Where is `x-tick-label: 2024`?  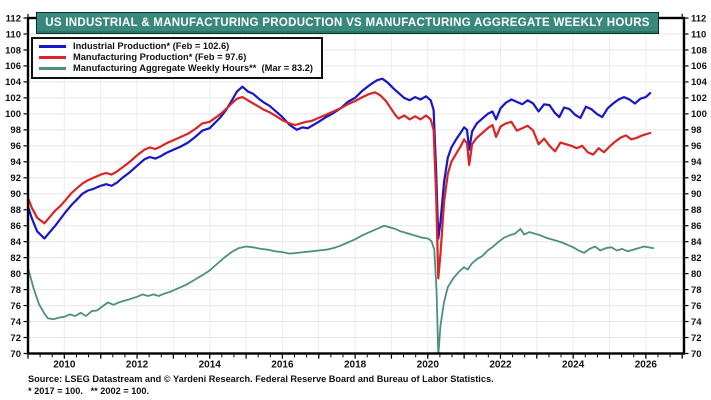 x-tick-label: 2024 is located at coordinates (573, 365).